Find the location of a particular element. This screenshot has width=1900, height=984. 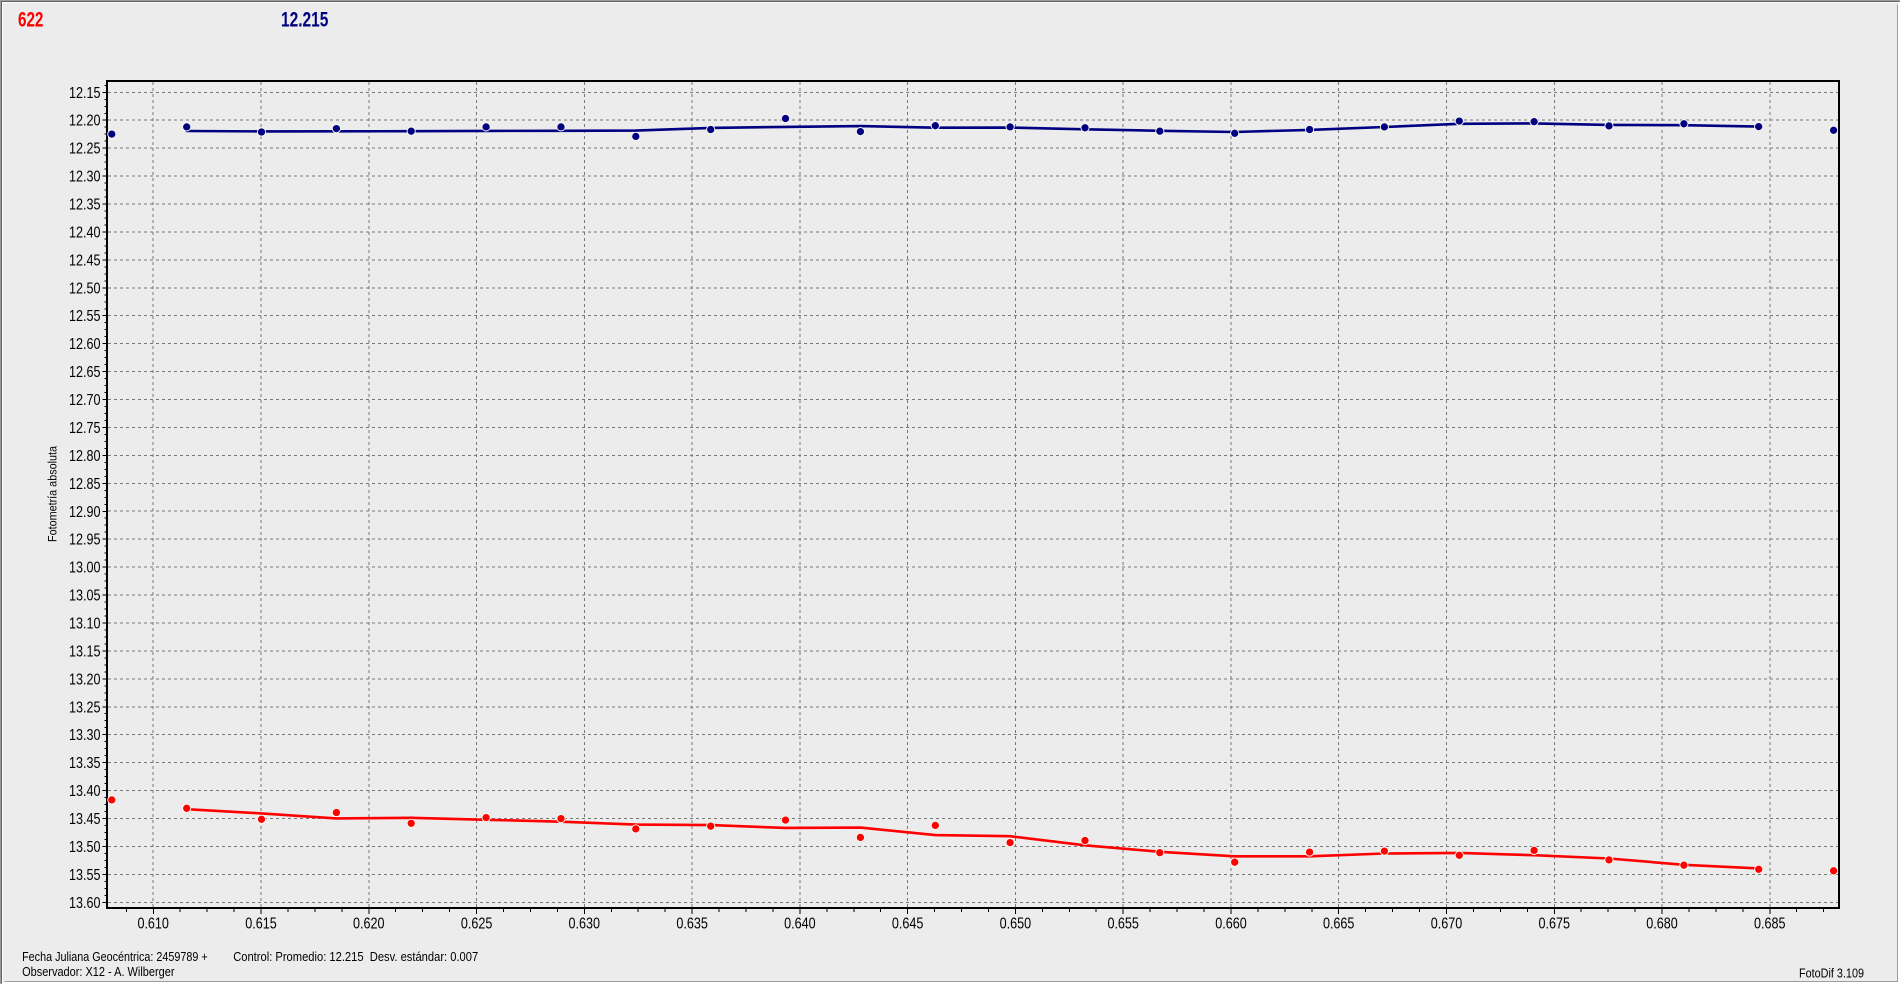

svg-text: 0.675 is located at coordinates (1555, 923).